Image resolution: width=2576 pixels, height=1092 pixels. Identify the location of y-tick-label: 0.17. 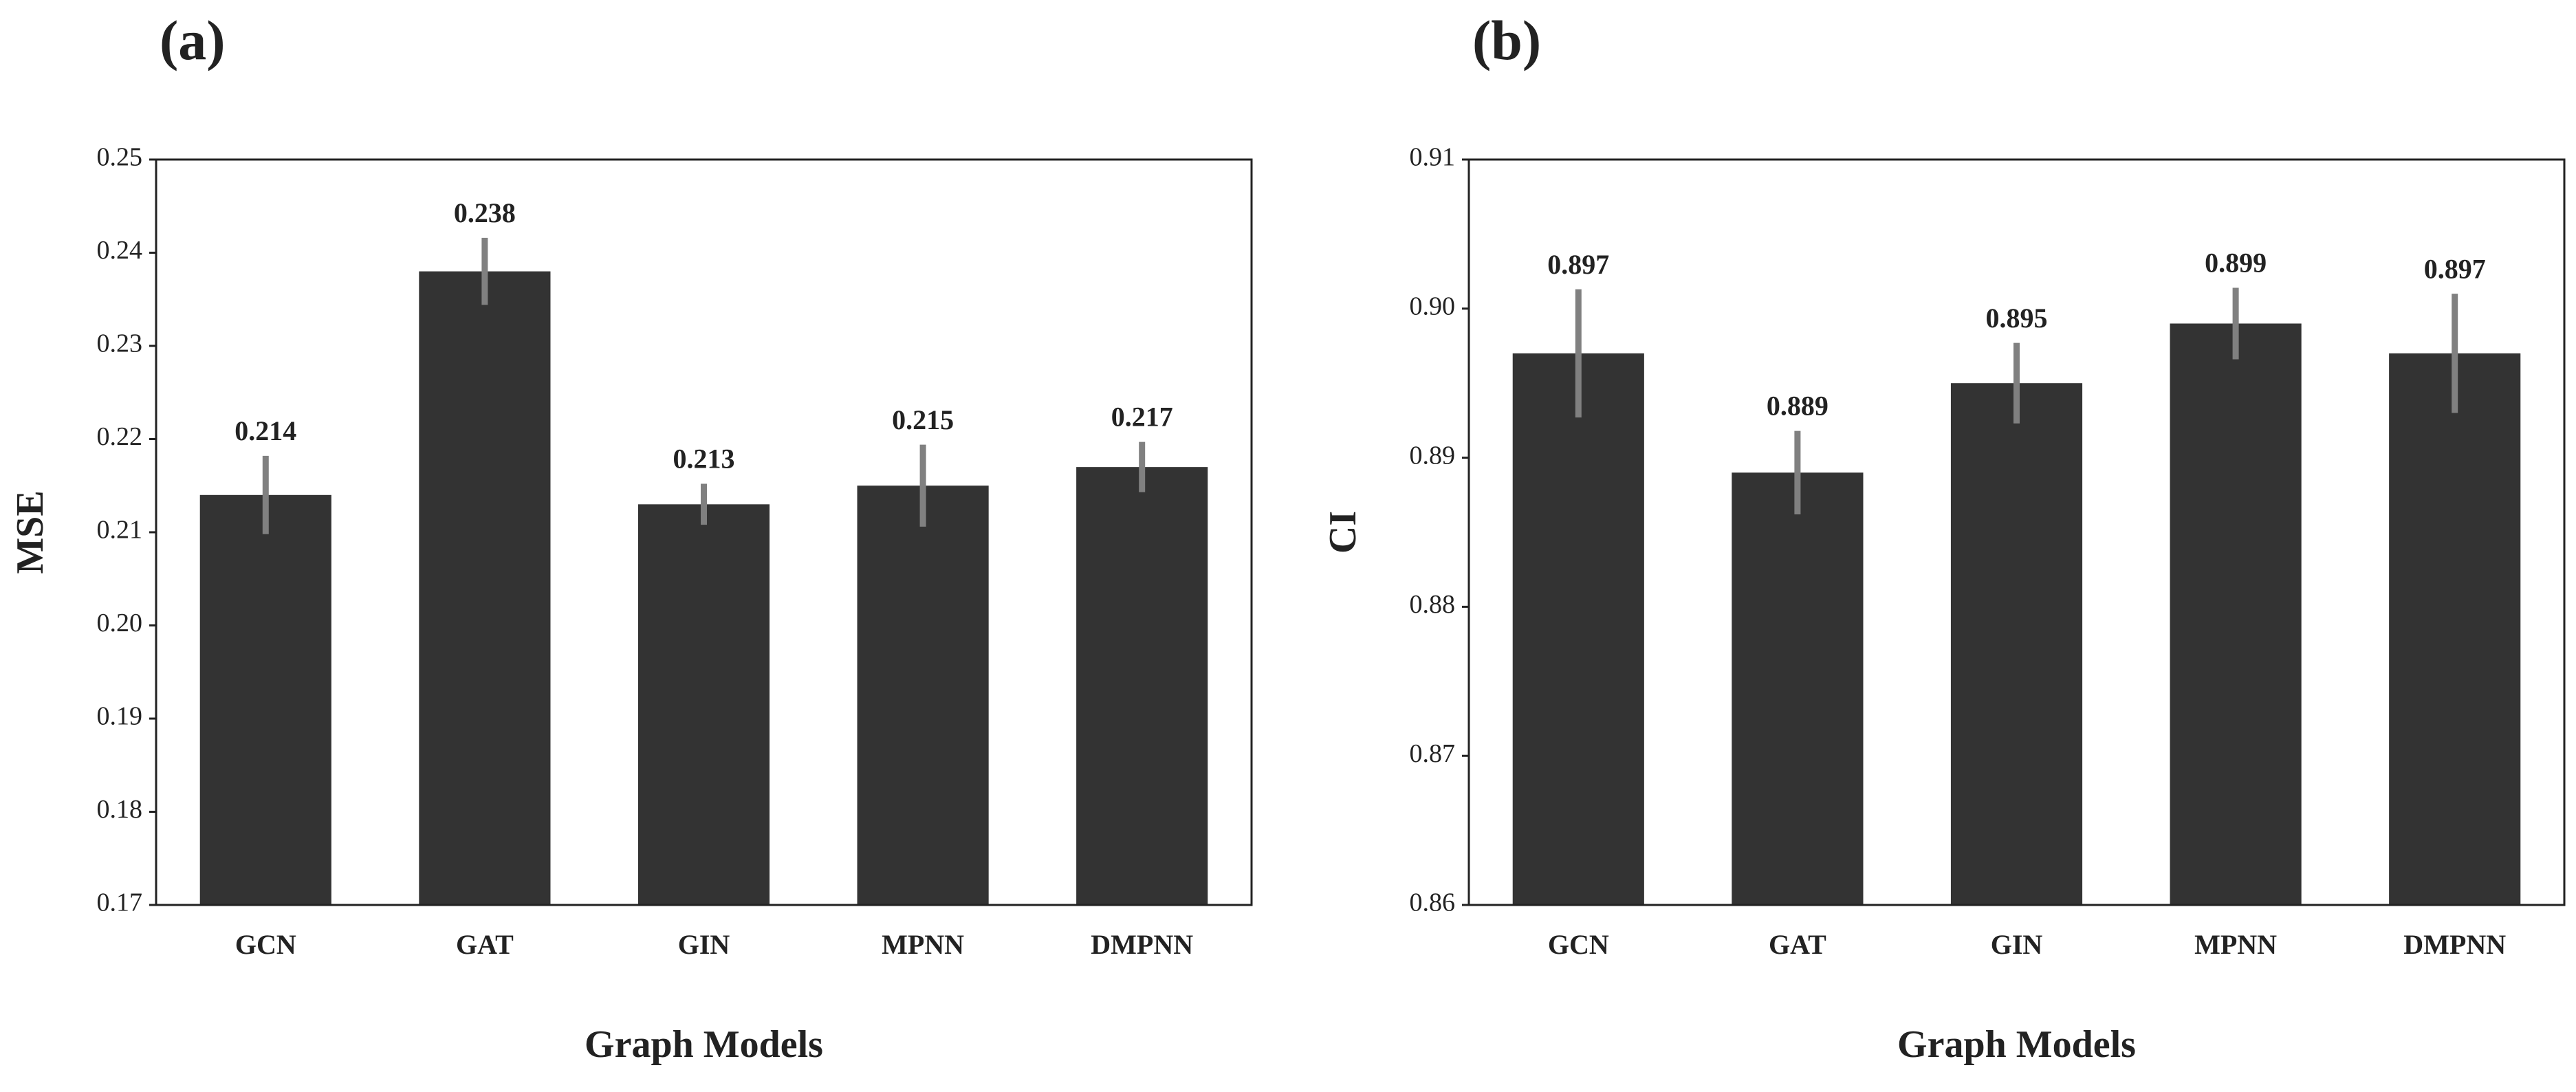
(120, 902).